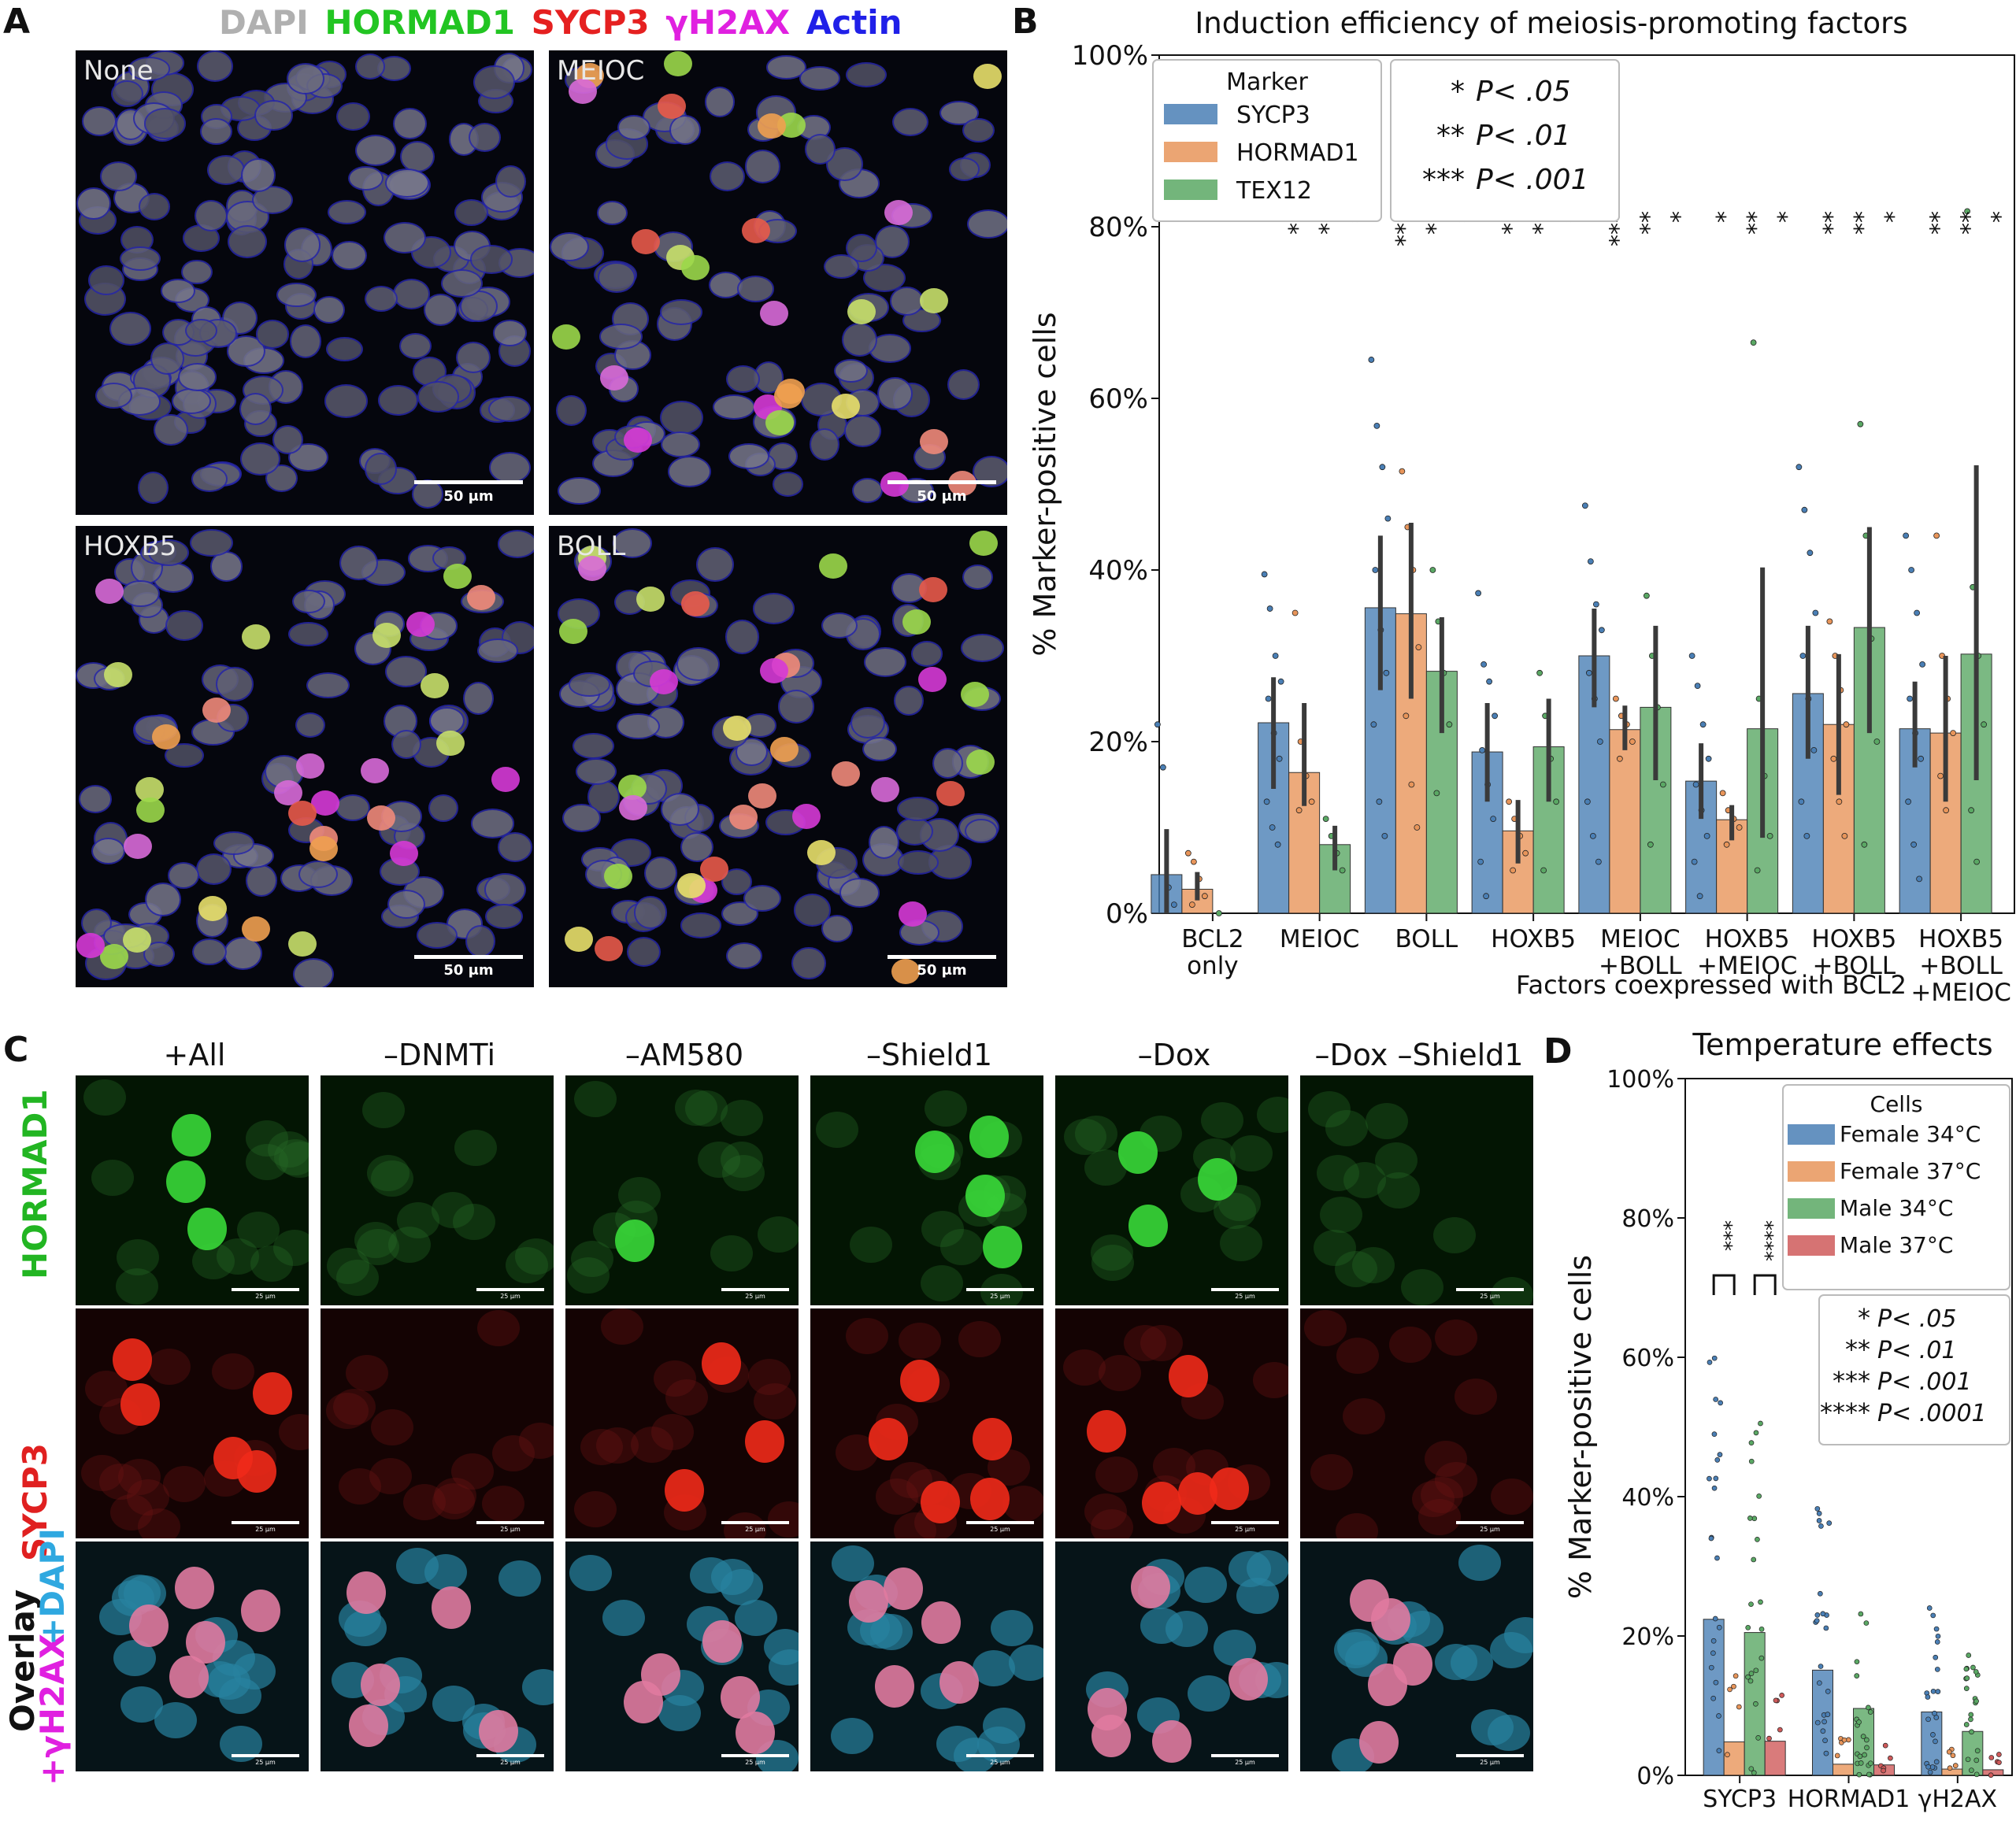  Describe the element at coordinates (118, 71) in the screenshot. I see `micrograph-label: None` at that location.